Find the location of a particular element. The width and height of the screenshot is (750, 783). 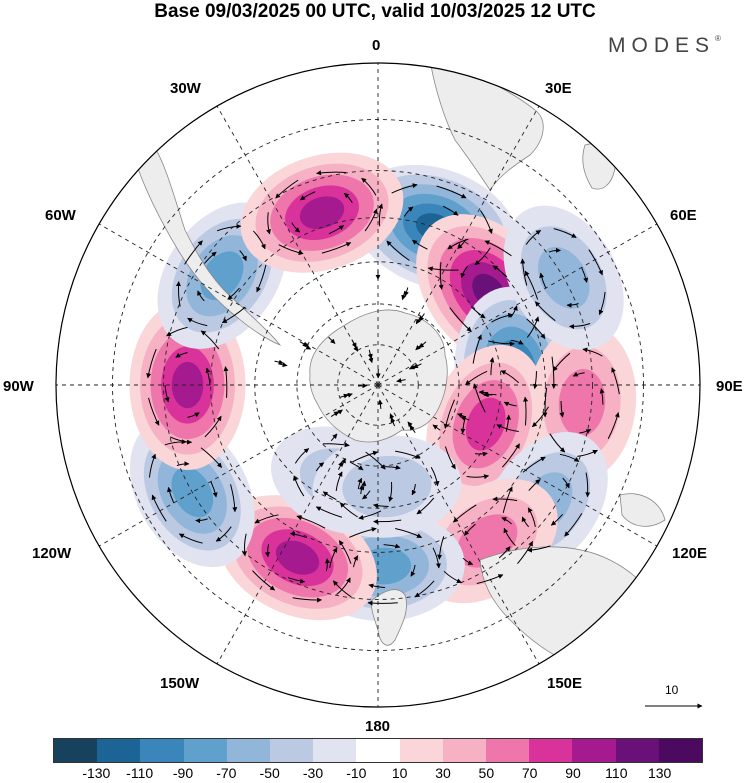

brand-name: MODES is located at coordinates (662, 45).